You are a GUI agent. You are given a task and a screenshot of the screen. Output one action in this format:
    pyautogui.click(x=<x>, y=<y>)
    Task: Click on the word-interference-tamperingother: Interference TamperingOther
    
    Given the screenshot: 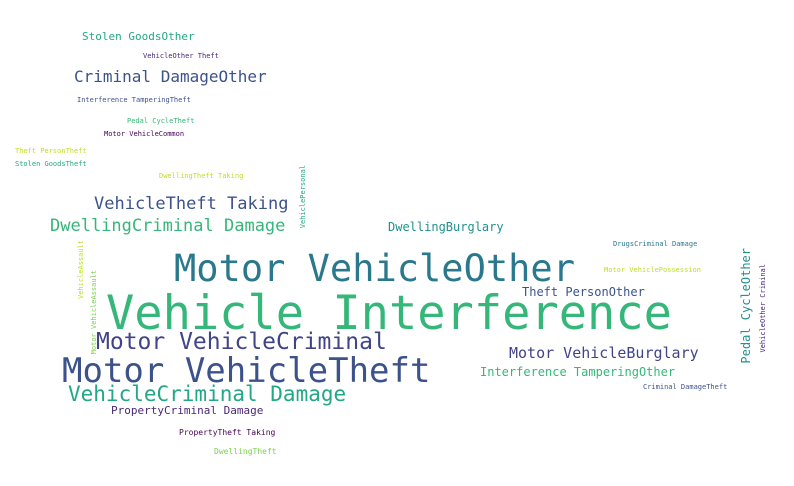 What is the action you would take?
    pyautogui.click(x=578, y=372)
    